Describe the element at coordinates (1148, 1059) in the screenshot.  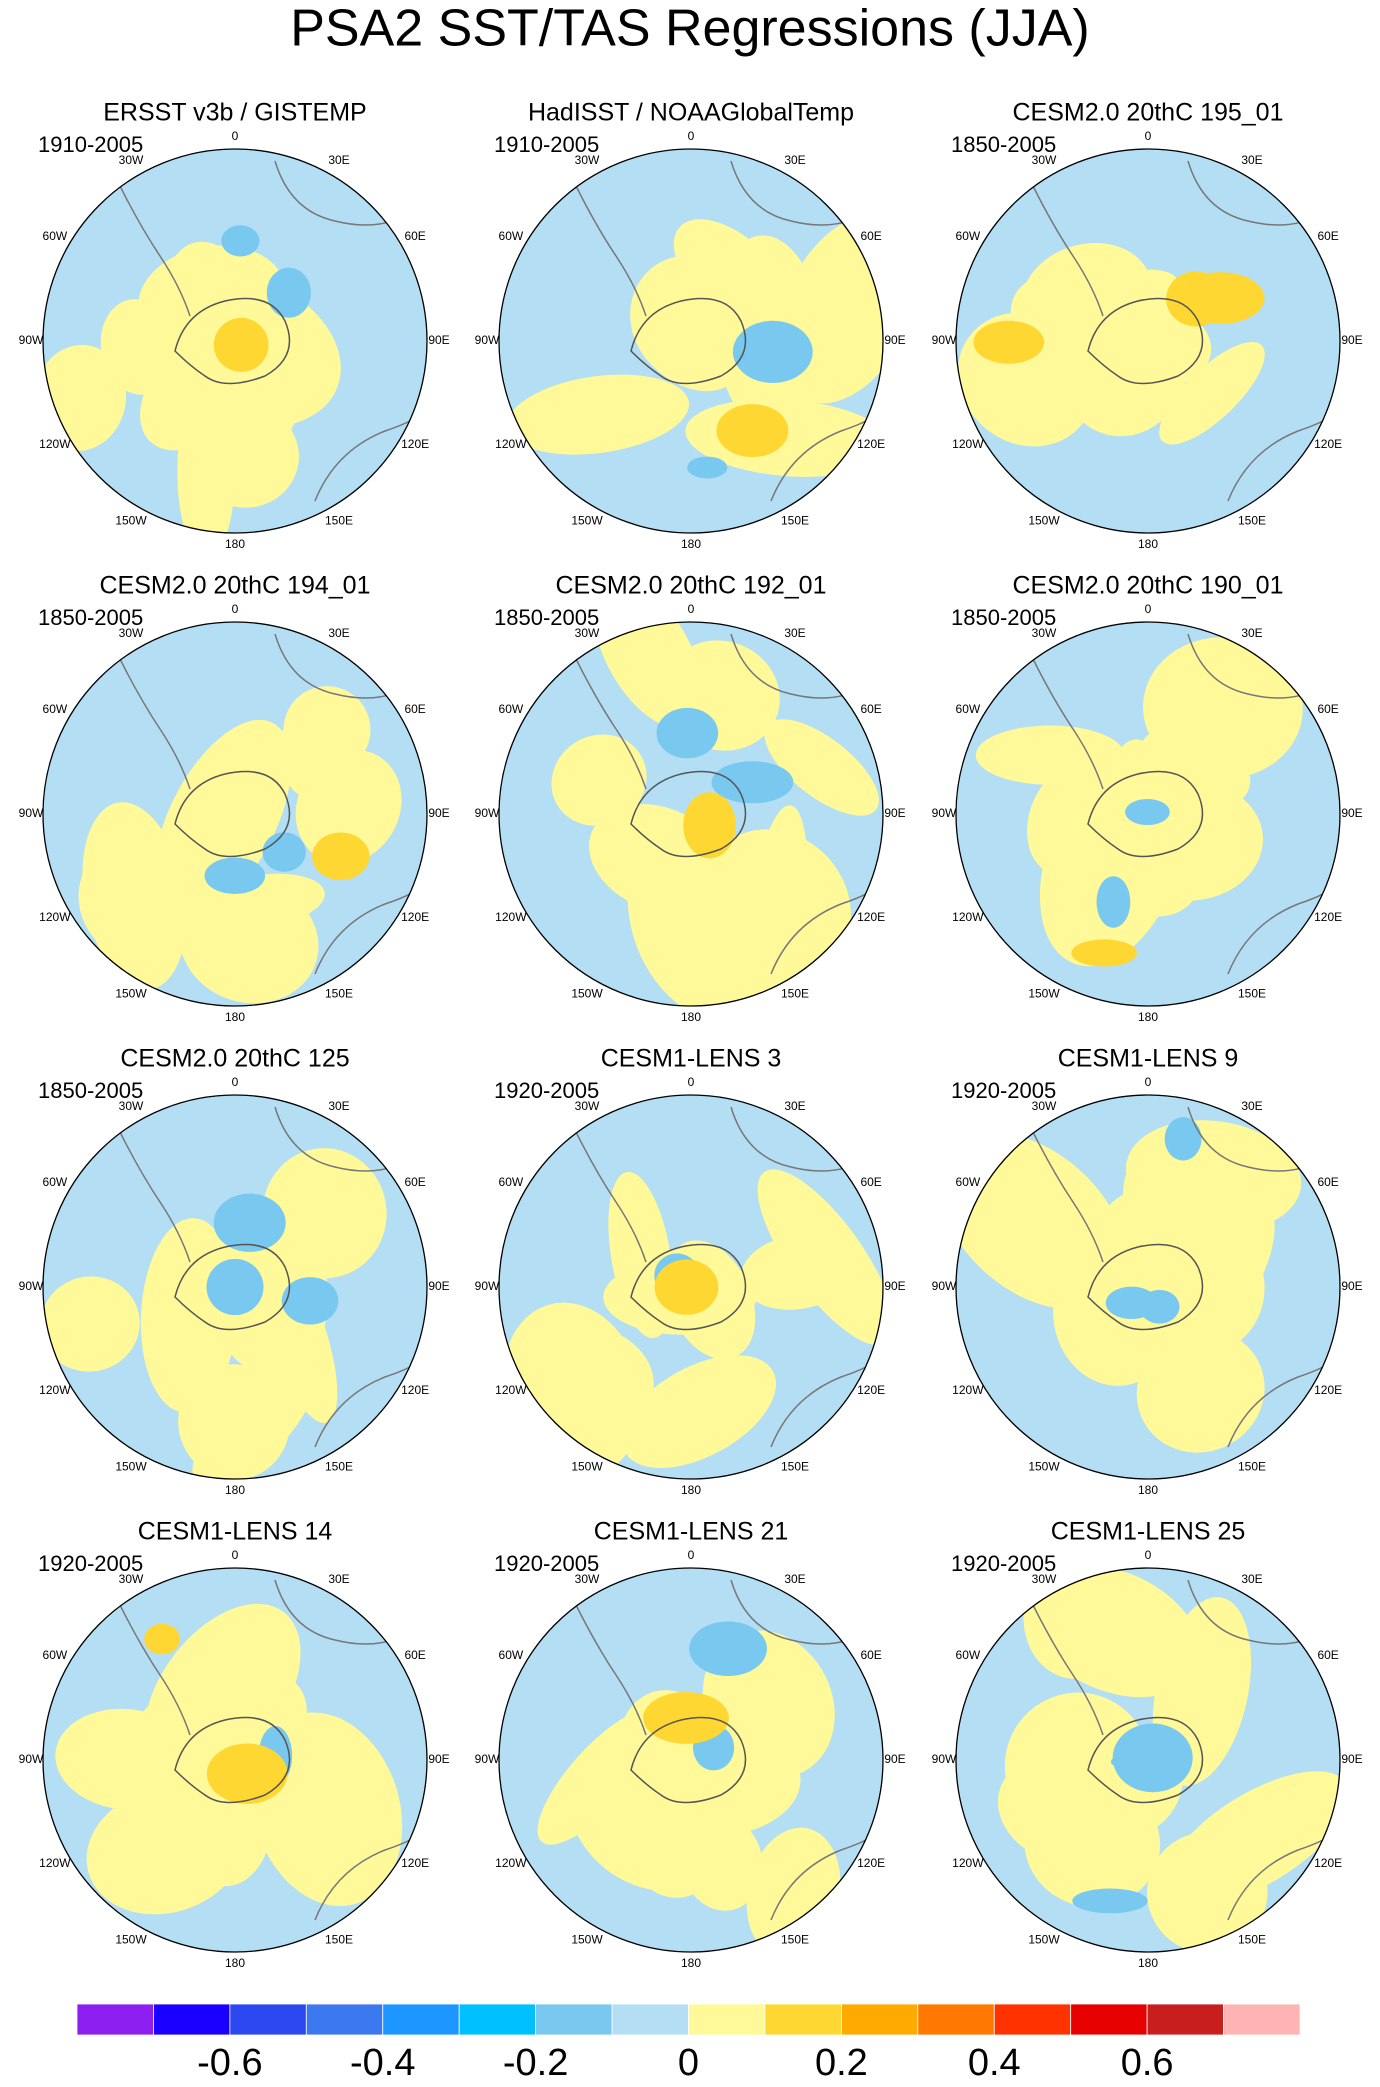
I see `panel-title: CESM1-LENS 9` at that location.